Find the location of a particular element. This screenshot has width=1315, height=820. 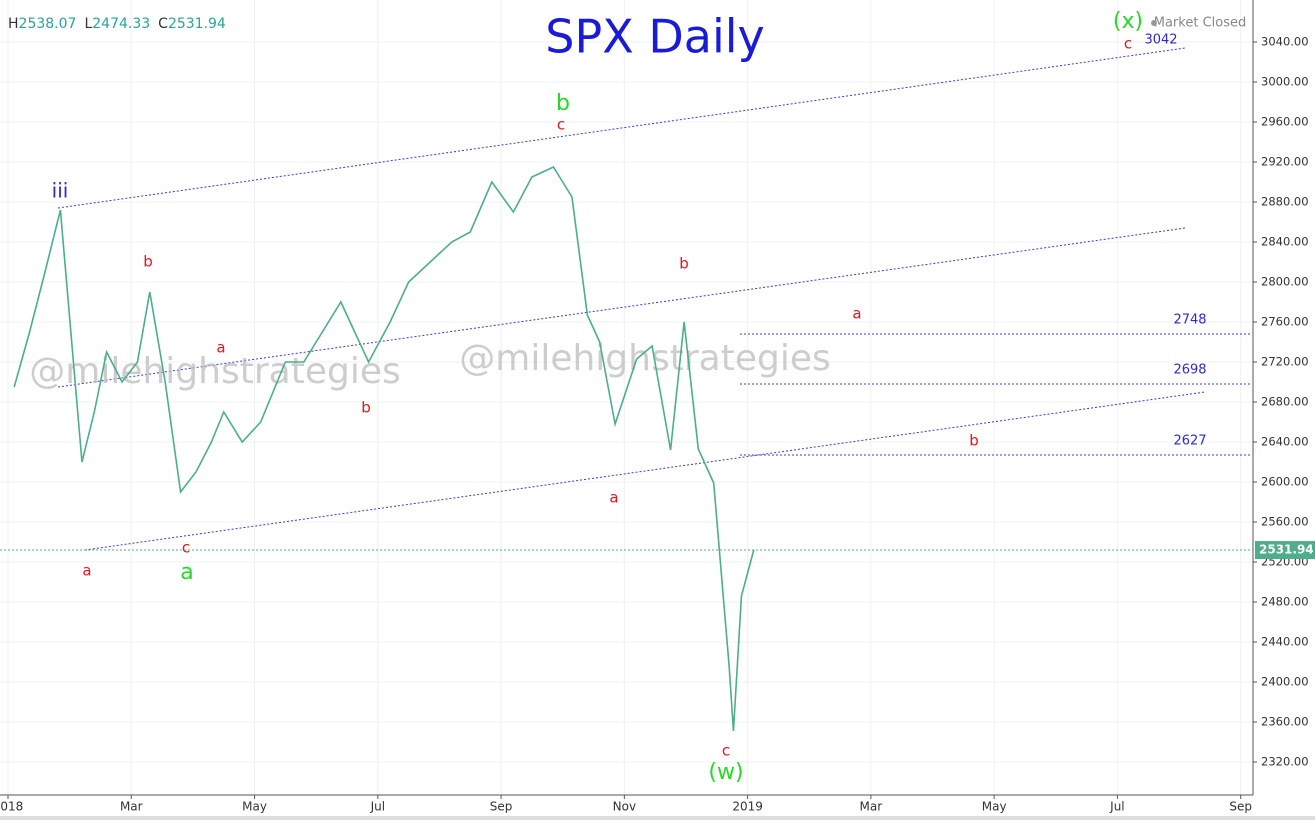

chart-title: SPX Daily is located at coordinates (654, 37).